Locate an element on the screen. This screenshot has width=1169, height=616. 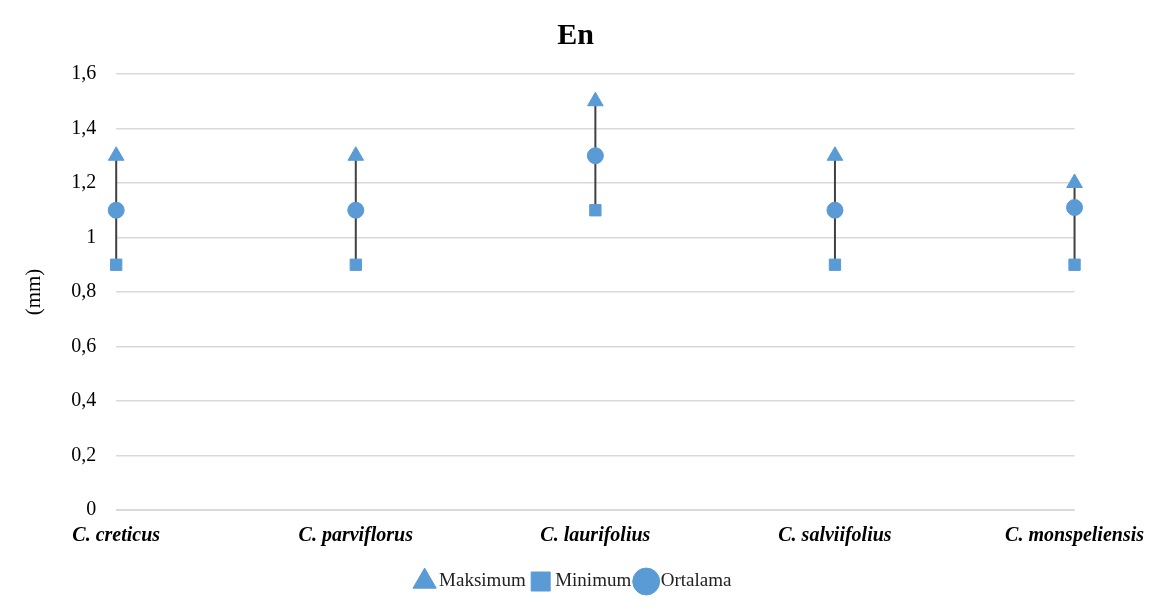
x-tick-label: C. creticus is located at coordinates (116, 534).